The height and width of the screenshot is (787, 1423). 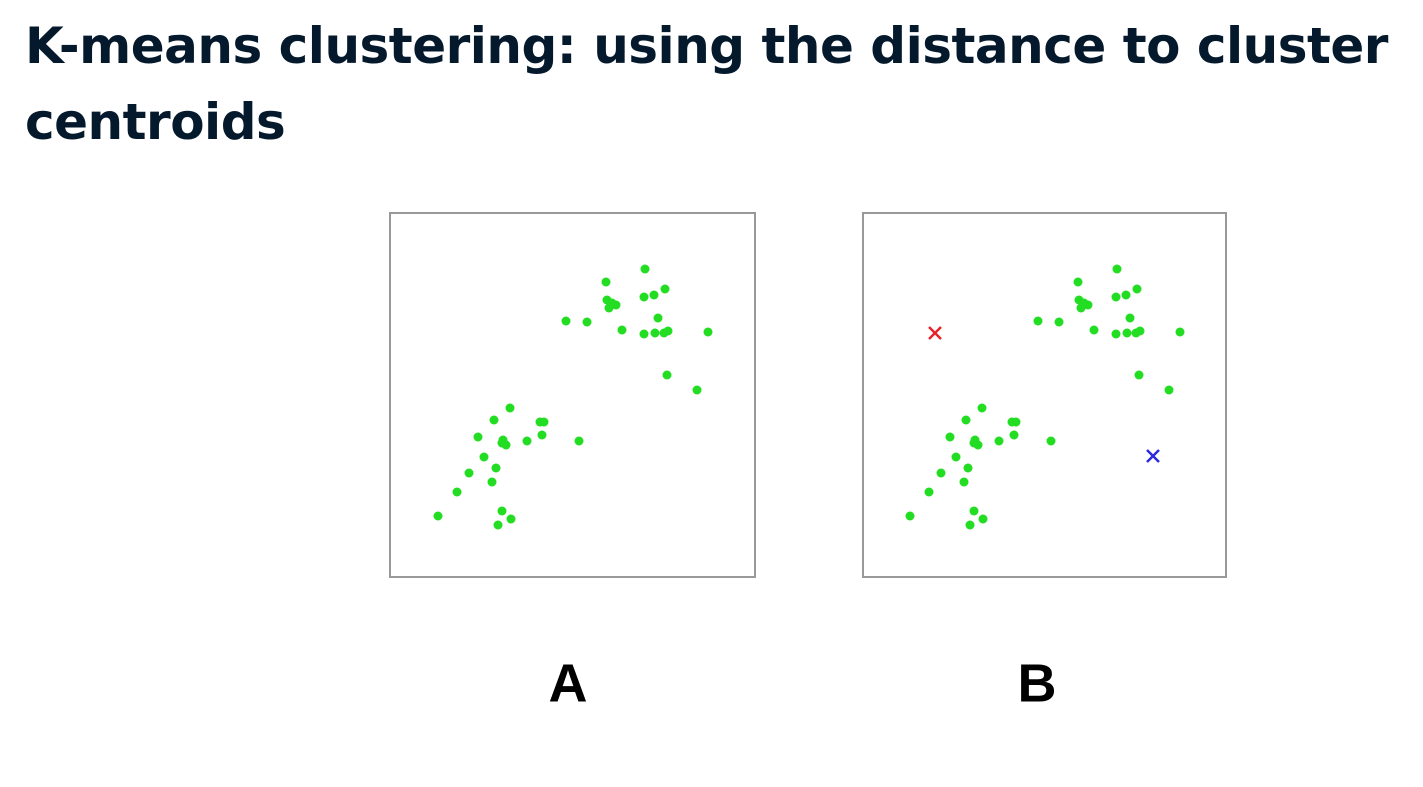 I want to click on centroid-blue, so click(x=1153, y=456).